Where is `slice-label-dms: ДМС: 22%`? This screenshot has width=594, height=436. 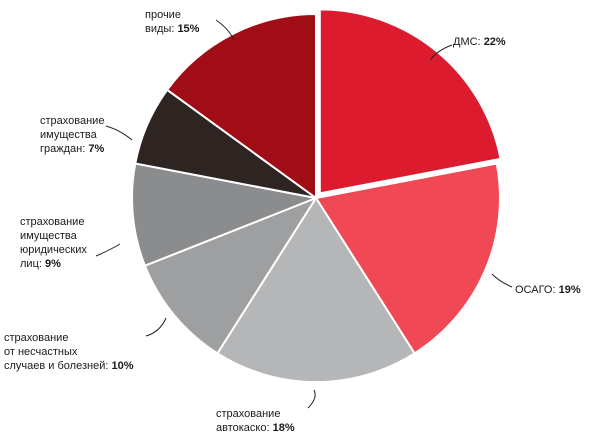
slice-label-dms: ДМС: 22% is located at coordinates (479, 42).